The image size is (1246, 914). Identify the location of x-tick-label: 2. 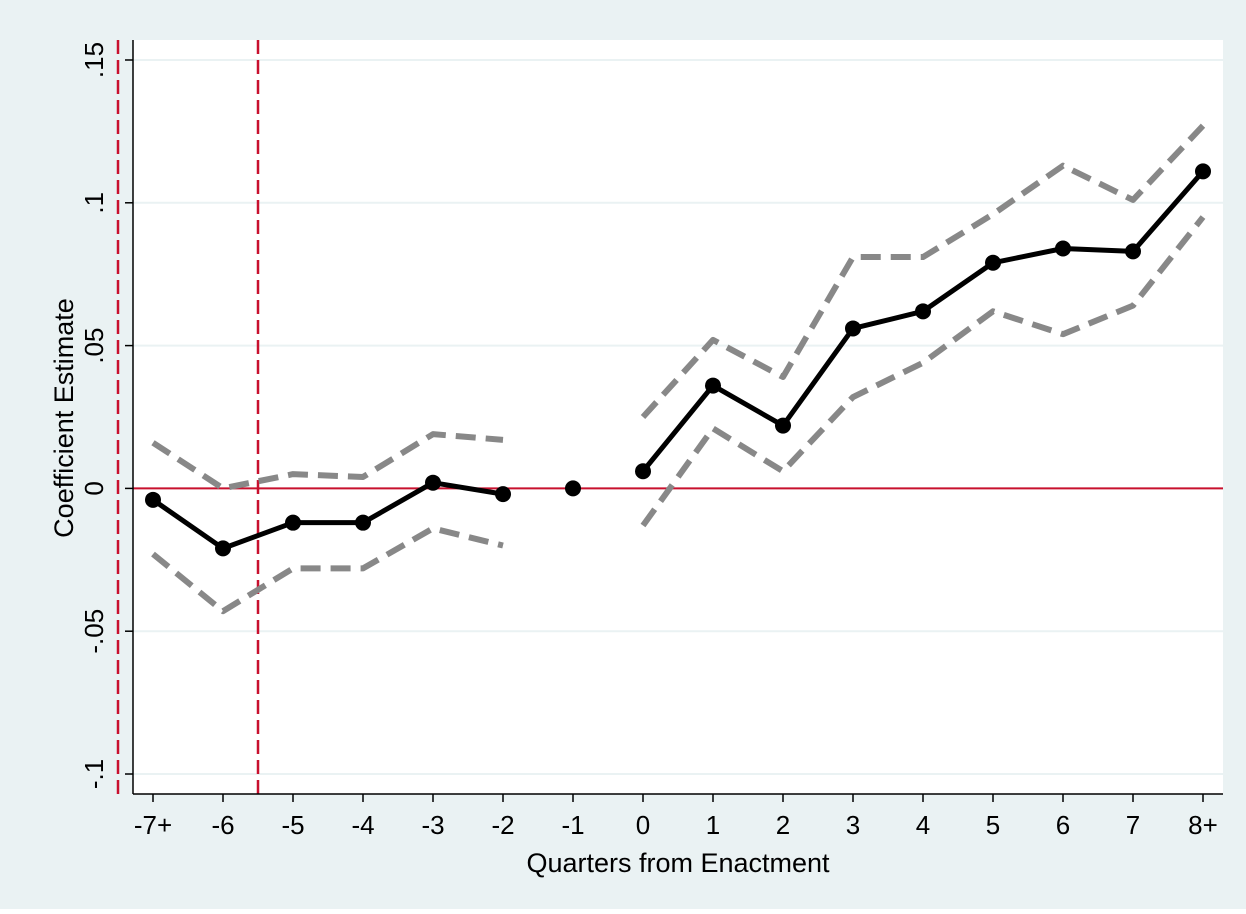
(783, 825).